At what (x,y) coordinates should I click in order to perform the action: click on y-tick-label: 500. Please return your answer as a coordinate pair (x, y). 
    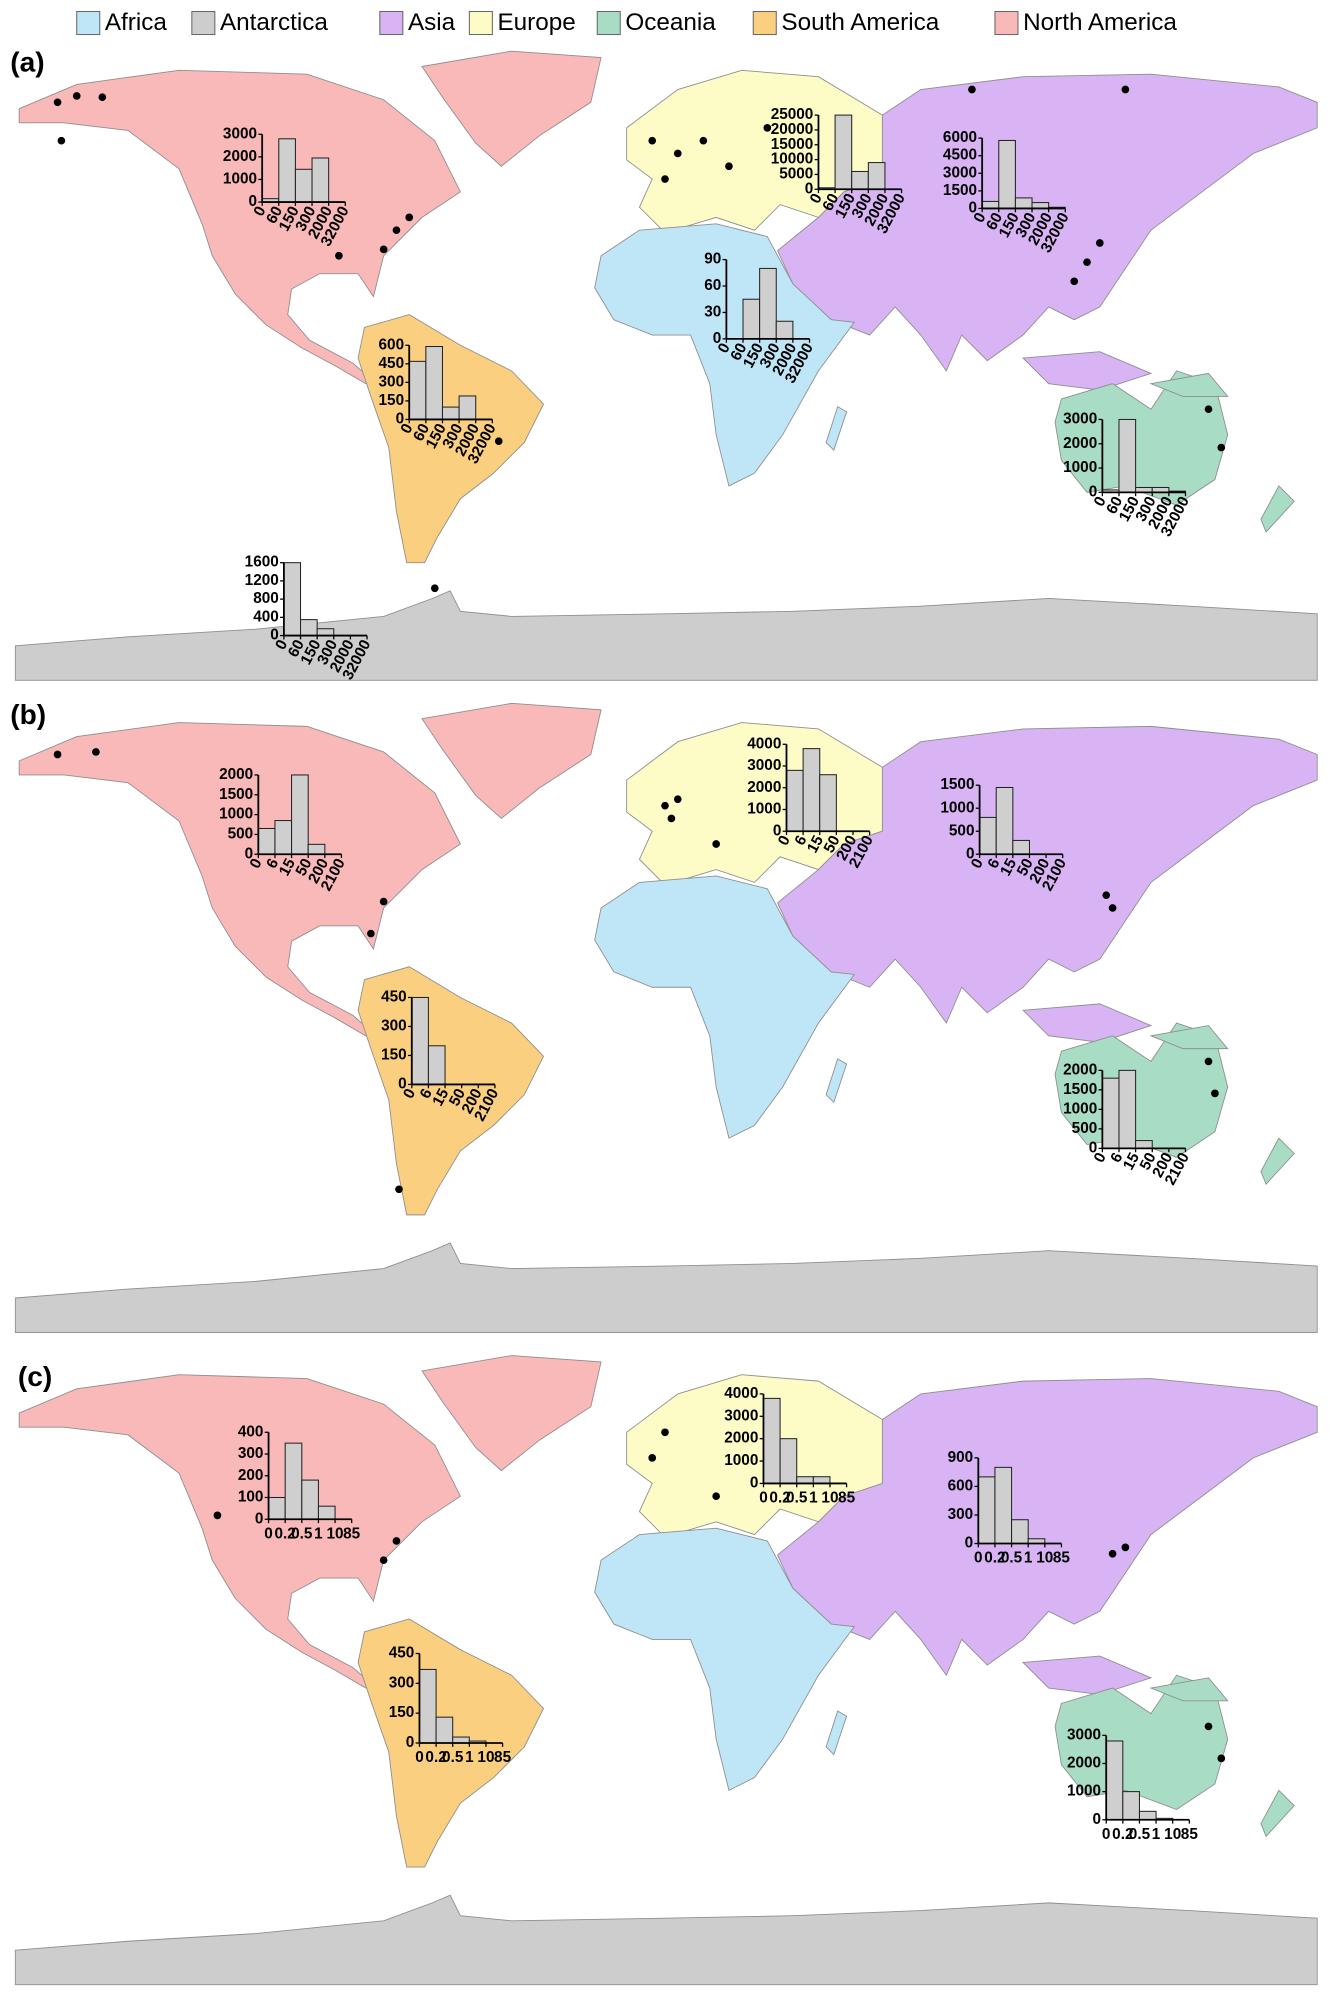
    Looking at the image, I should click on (241, 833).